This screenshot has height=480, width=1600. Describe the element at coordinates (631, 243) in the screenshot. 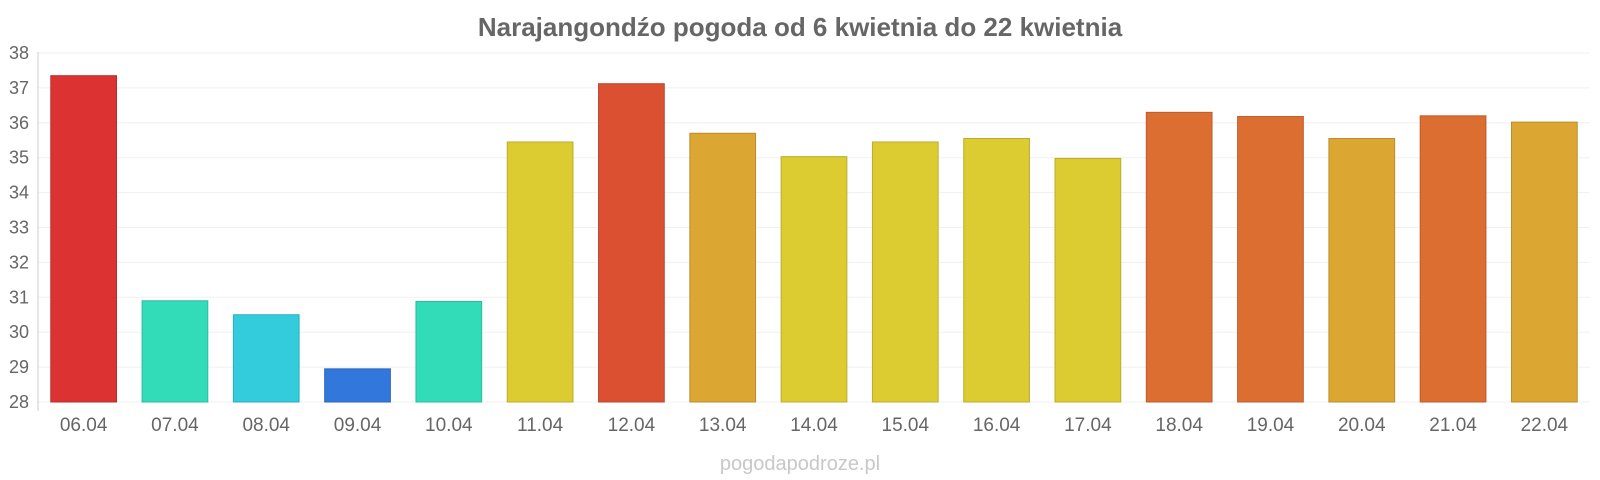

I see `bar-12.04` at that location.